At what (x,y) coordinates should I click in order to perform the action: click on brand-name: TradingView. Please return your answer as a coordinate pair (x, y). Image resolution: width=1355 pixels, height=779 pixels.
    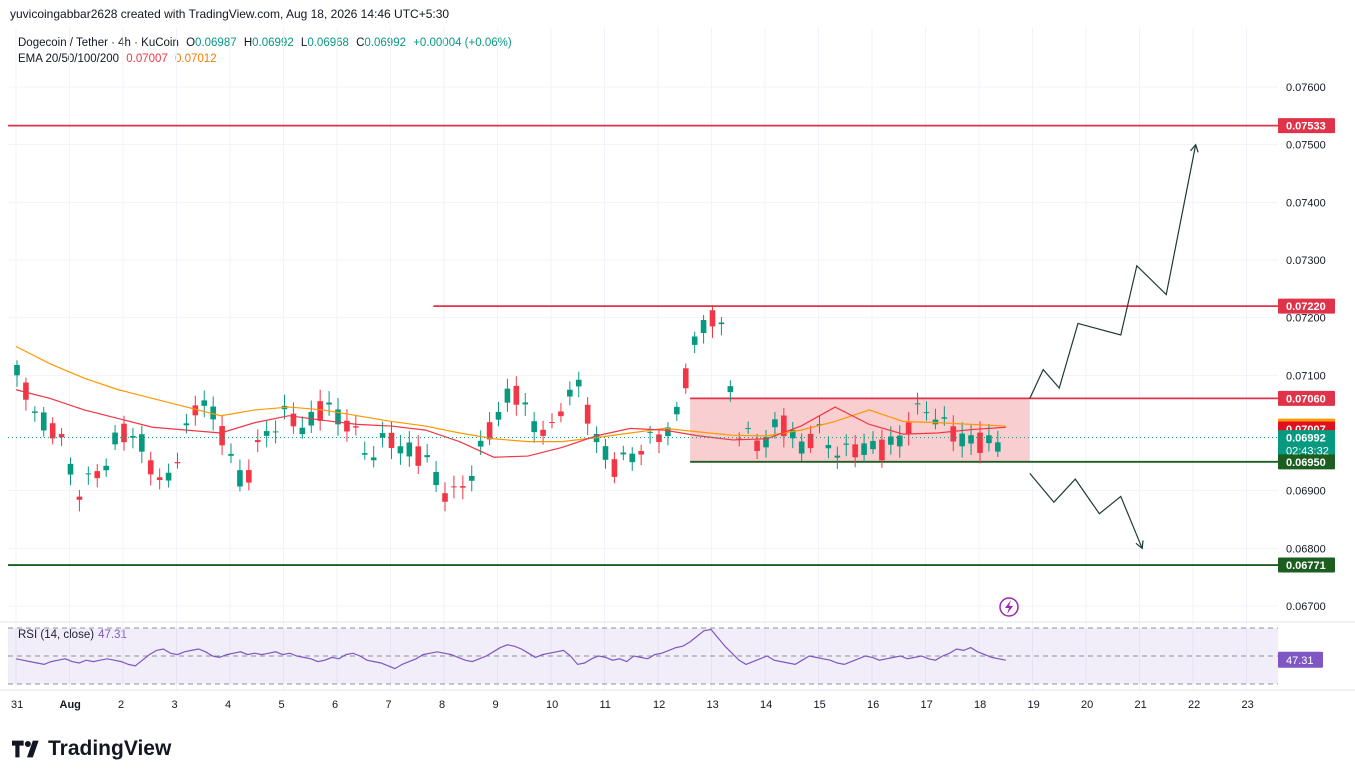
    Looking at the image, I should click on (110, 748).